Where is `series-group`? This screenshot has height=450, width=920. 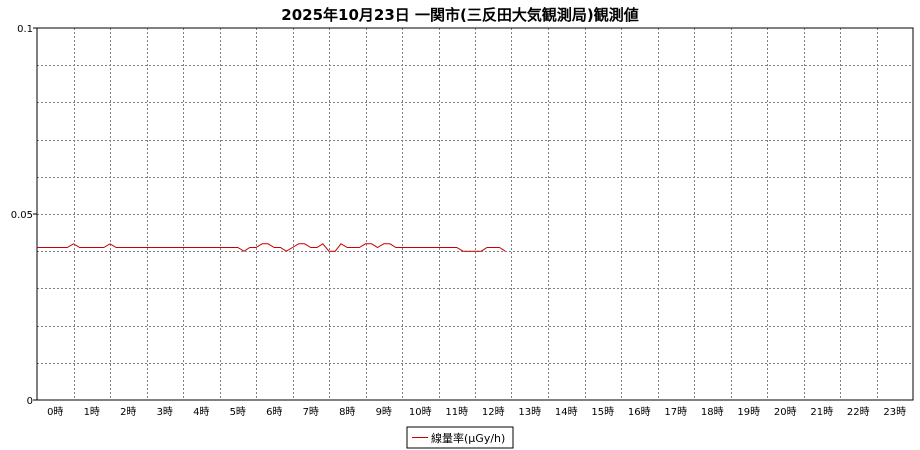
series-group is located at coordinates (271, 247).